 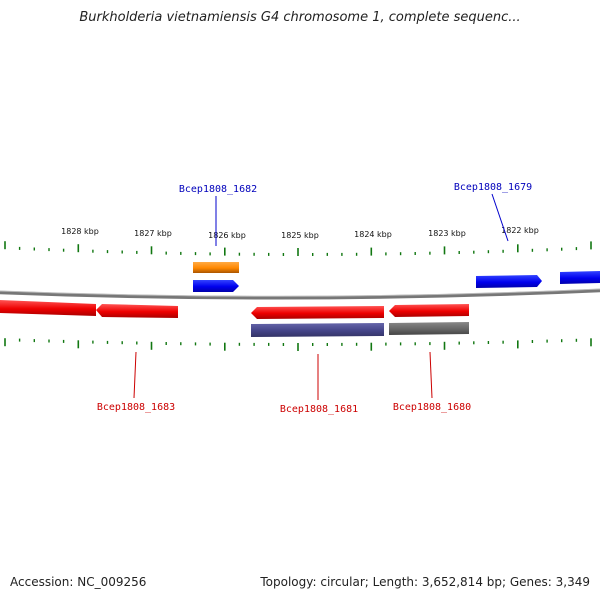 What do you see at coordinates (396, 277) in the screenshot?
I see `forward-strand-features` at bounding box center [396, 277].